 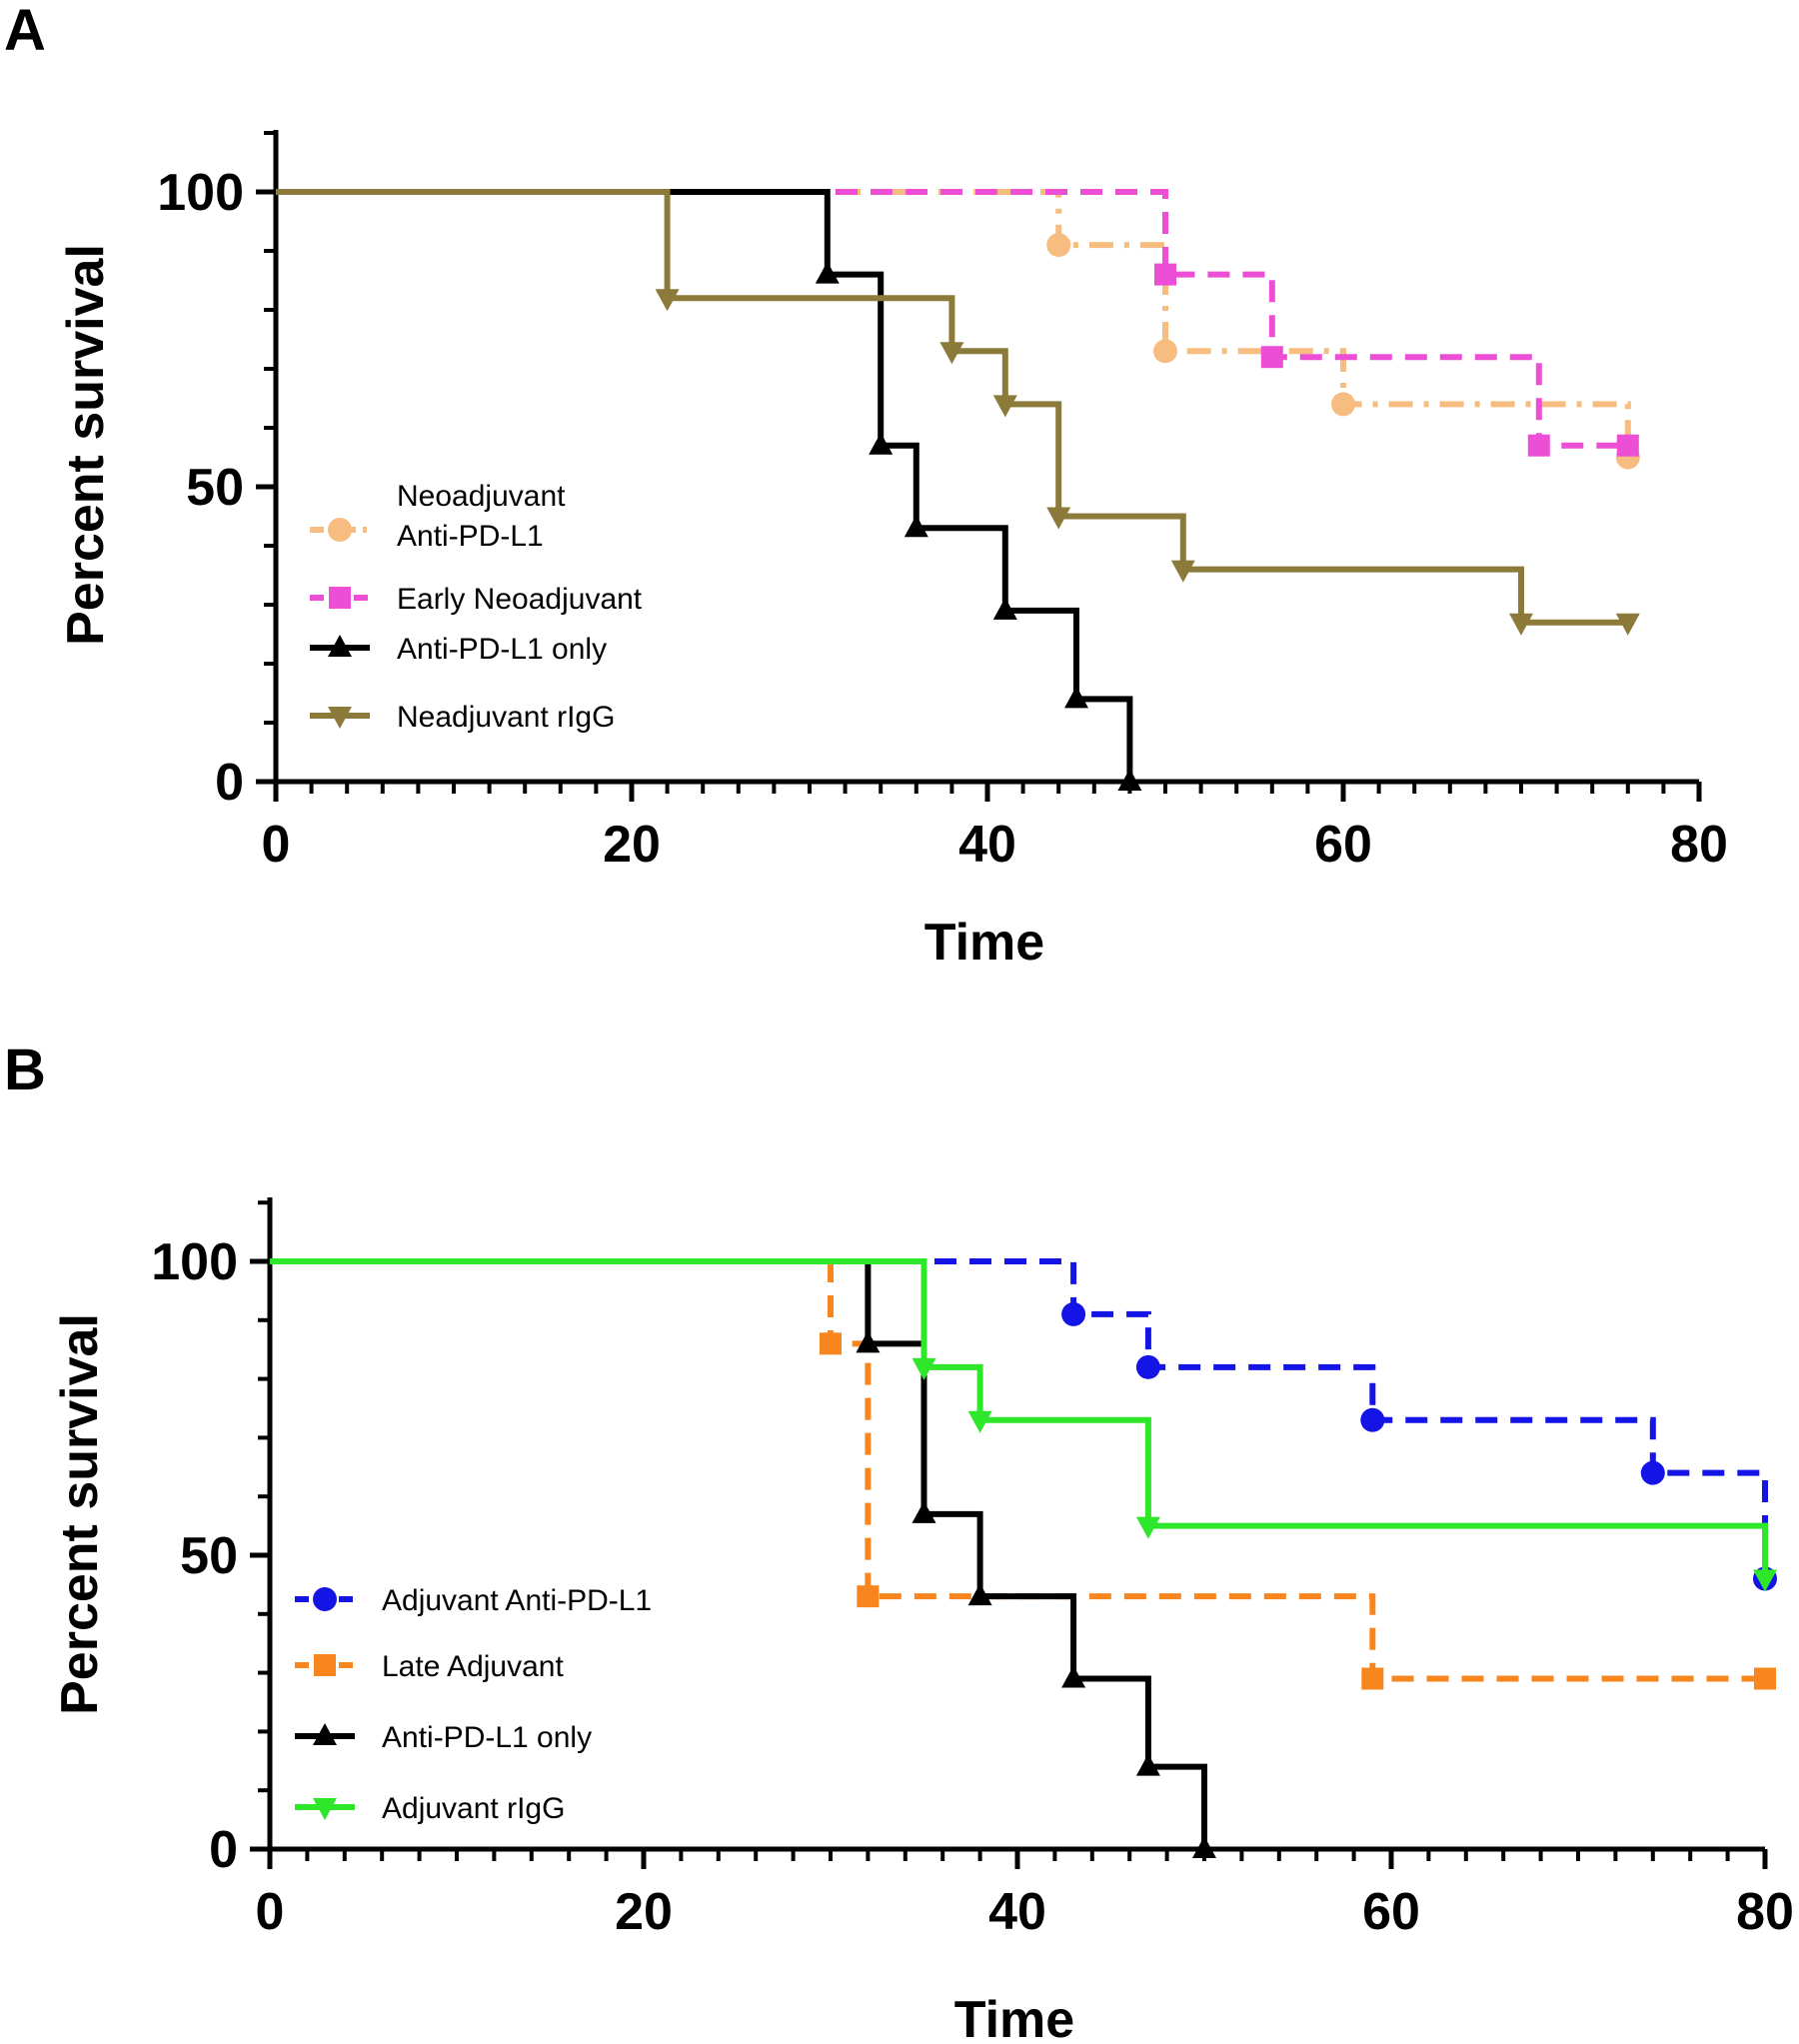 What do you see at coordinates (1014, 2017) in the screenshot?
I see `x-axis-label-b: Time` at bounding box center [1014, 2017].